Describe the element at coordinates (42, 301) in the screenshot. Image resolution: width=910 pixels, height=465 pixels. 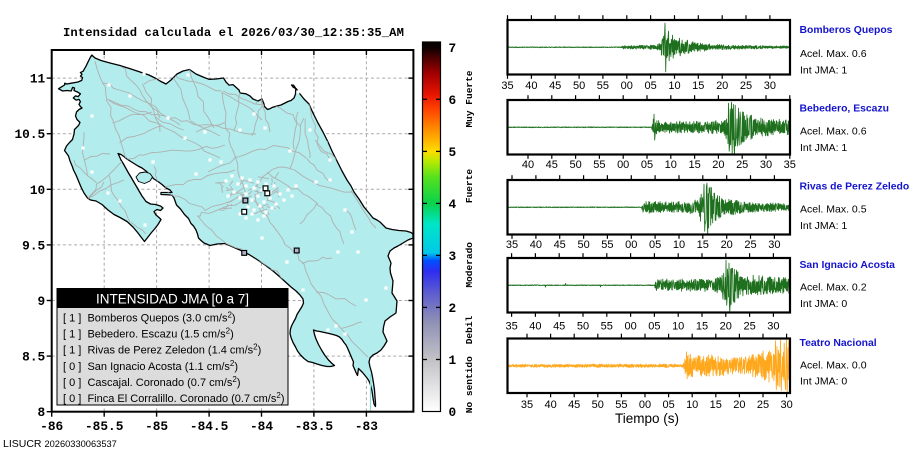
I see `svg-text: 9` at that location.